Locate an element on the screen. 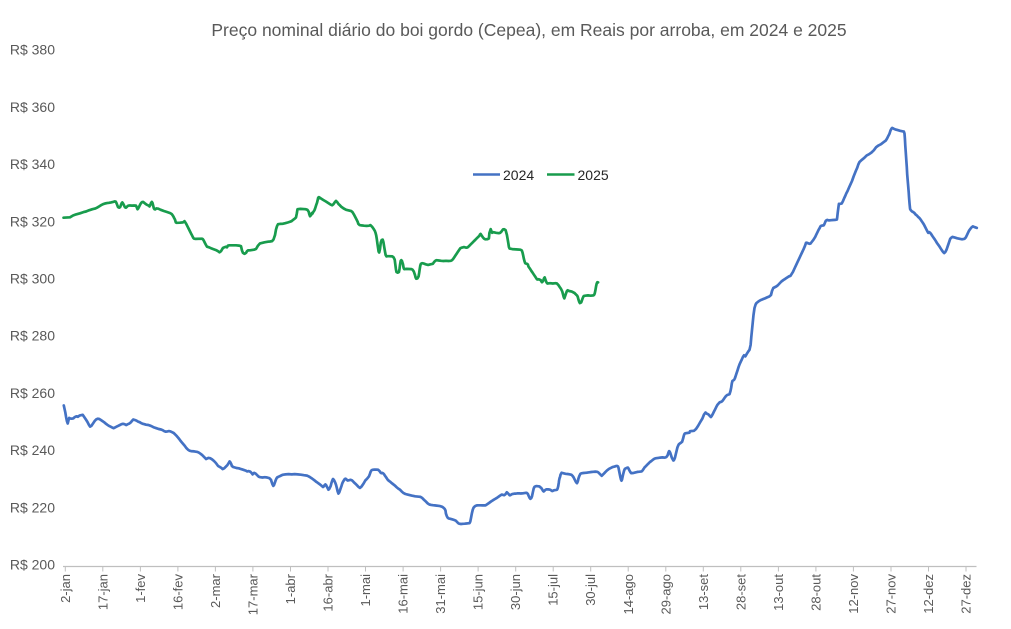  svg-text: R$ 320 is located at coordinates (32, 221).